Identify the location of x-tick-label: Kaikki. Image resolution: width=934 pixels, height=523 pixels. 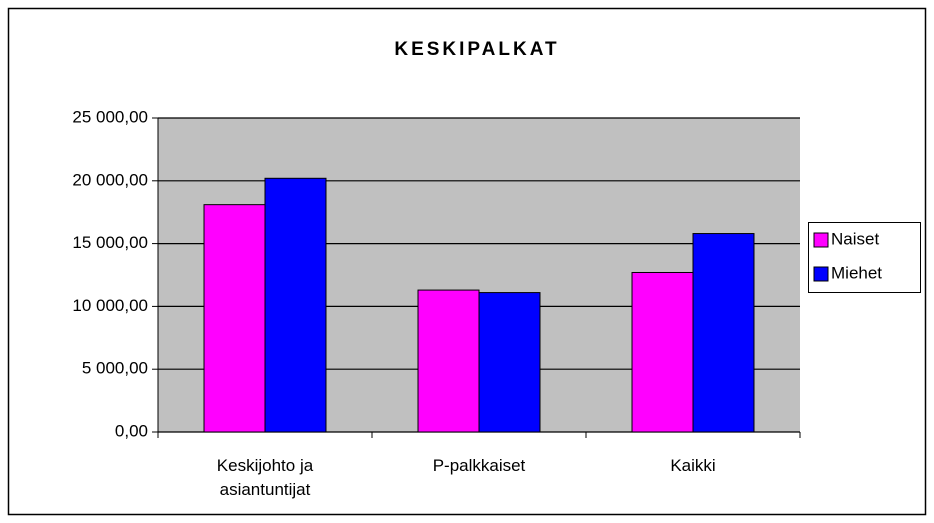
(693, 465).